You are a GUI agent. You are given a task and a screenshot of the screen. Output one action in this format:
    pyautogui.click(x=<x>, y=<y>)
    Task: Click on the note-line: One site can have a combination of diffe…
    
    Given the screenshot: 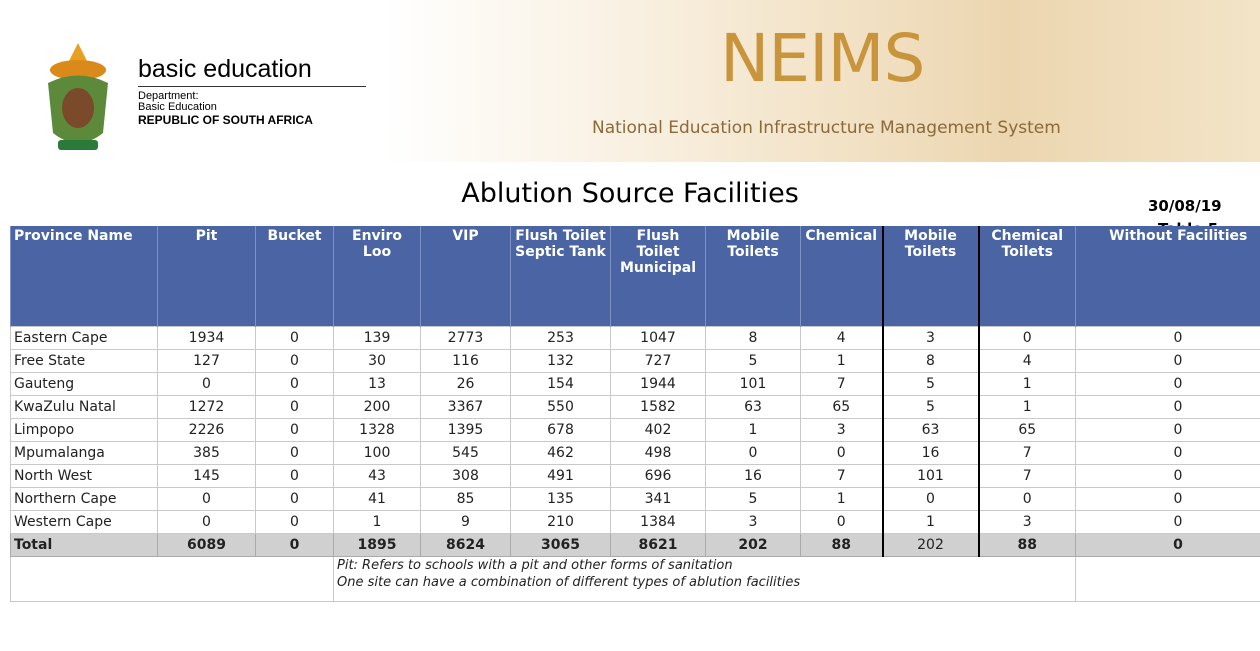 What is the action you would take?
    pyautogui.click(x=569, y=582)
    